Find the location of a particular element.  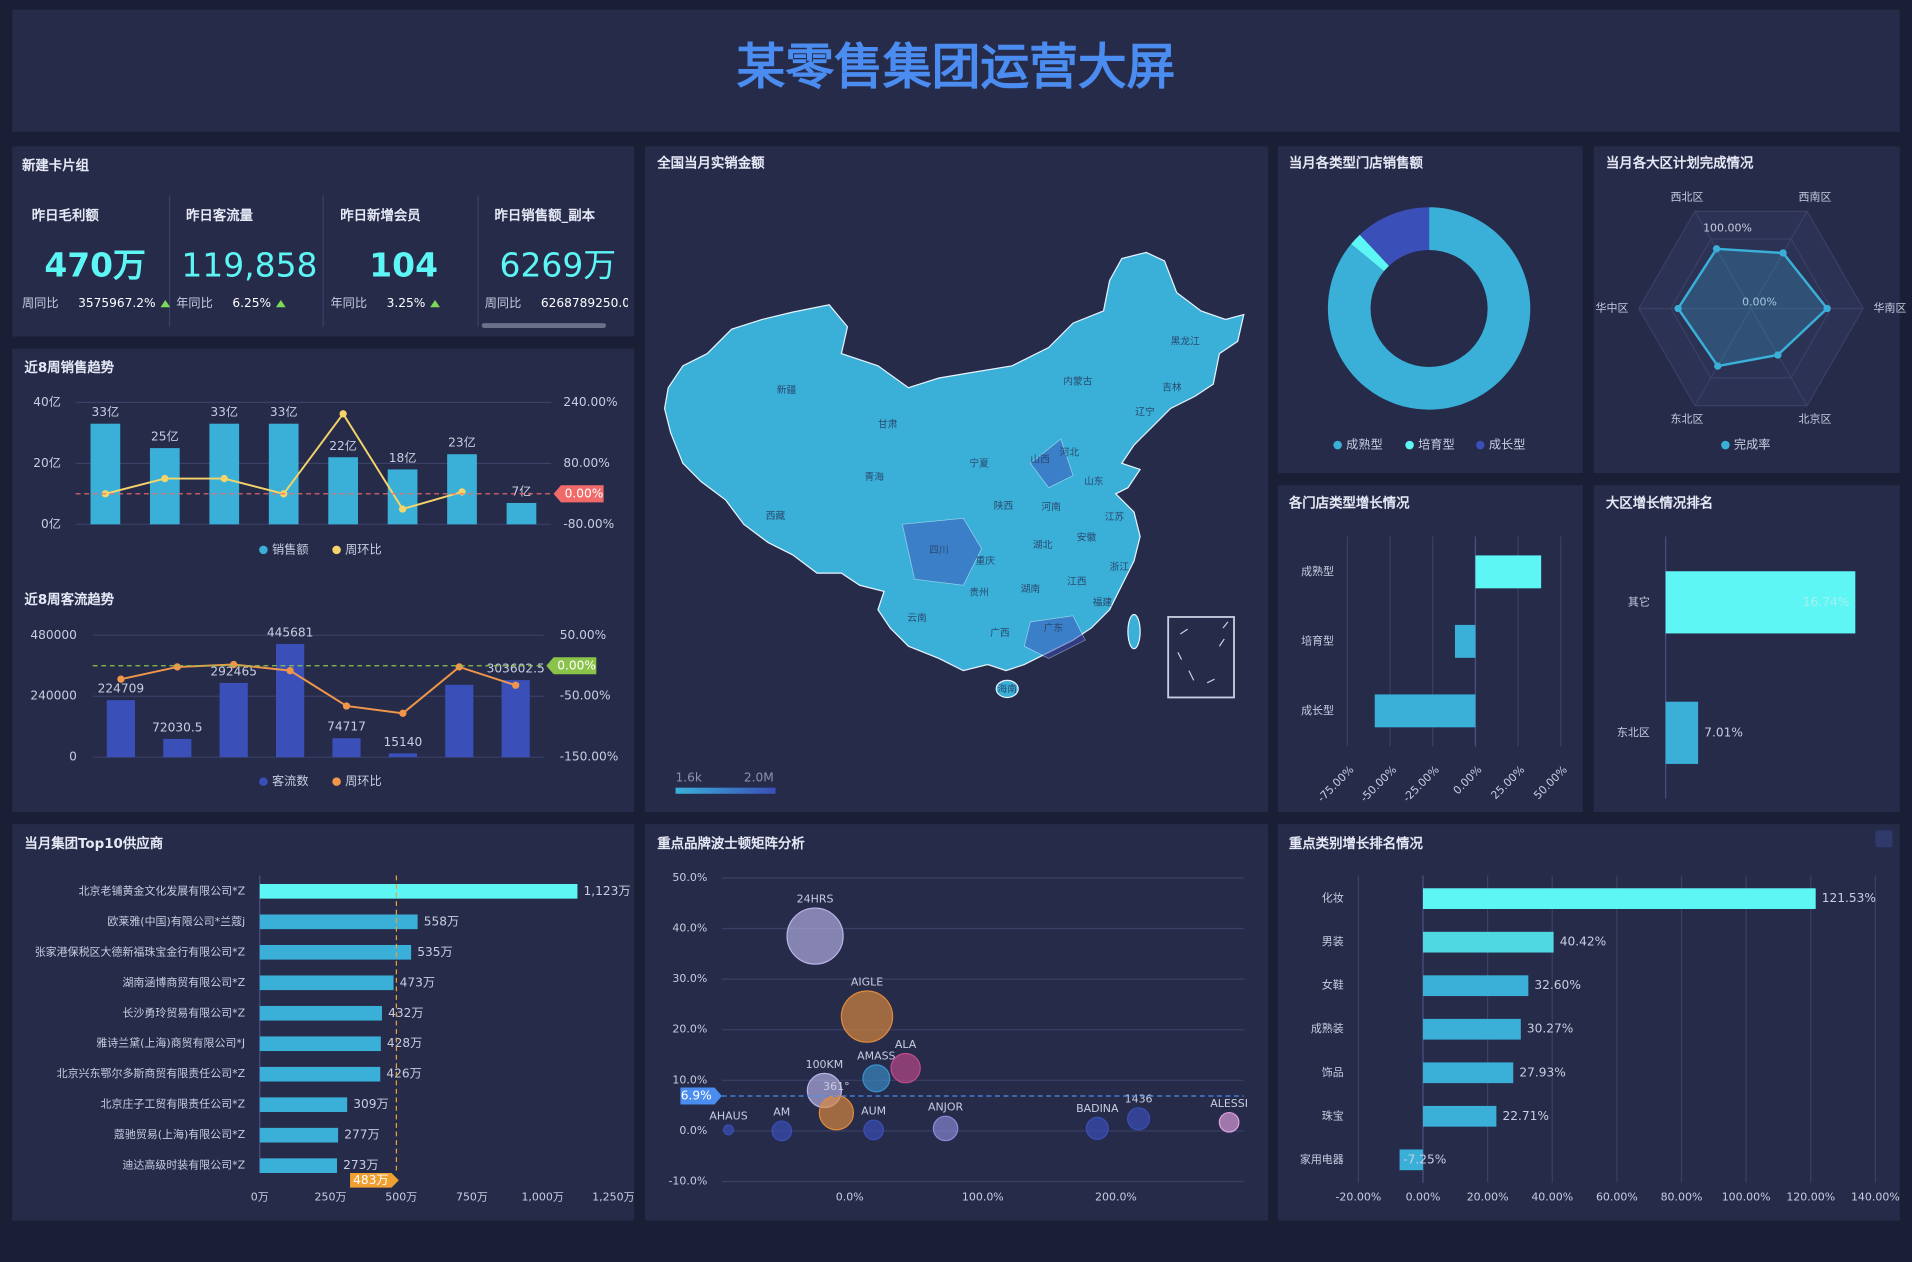

map-region-label: 福建 is located at coordinates (1103, 601).